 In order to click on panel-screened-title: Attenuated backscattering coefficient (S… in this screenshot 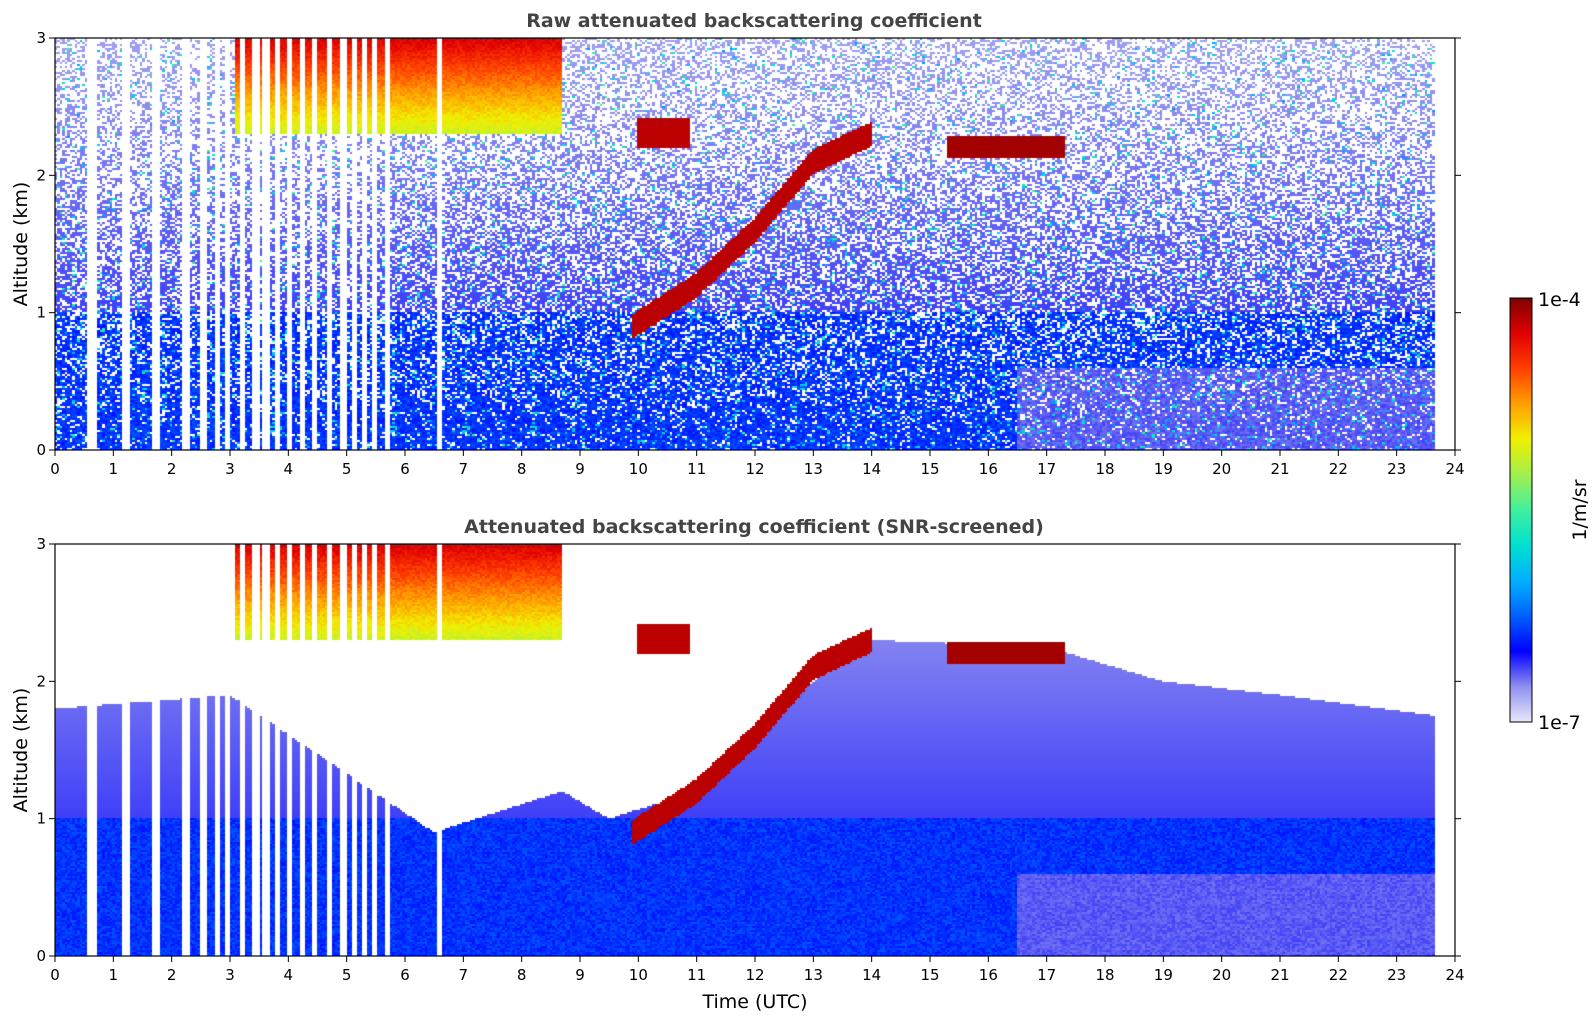, I will do `click(754, 527)`.